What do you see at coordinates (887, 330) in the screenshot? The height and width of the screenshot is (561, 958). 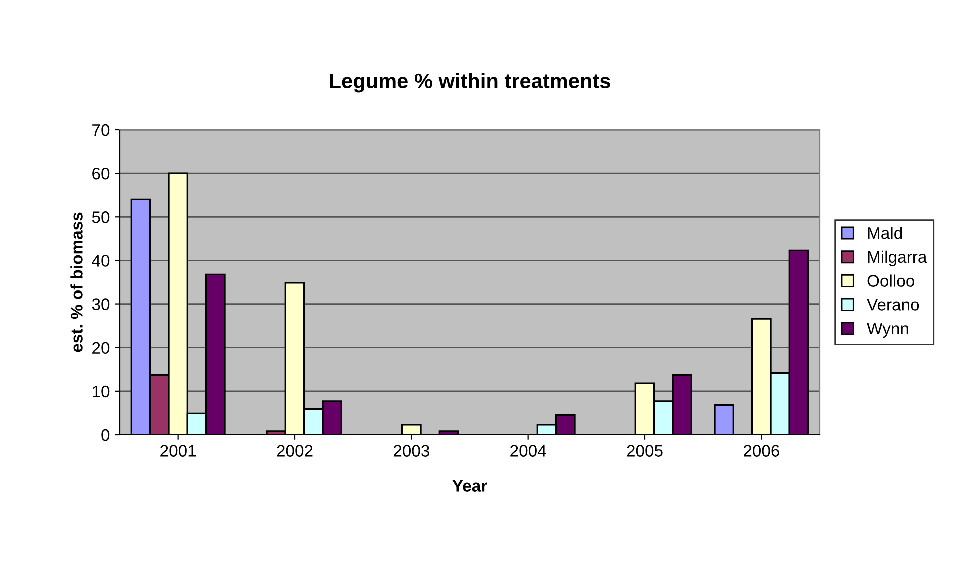 I see `legend-label: Wynn` at bounding box center [887, 330].